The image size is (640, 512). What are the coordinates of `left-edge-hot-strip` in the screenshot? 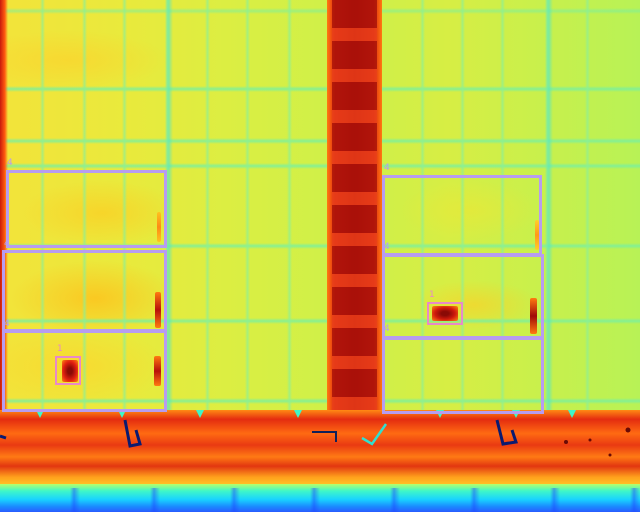 It's located at (4, 205).